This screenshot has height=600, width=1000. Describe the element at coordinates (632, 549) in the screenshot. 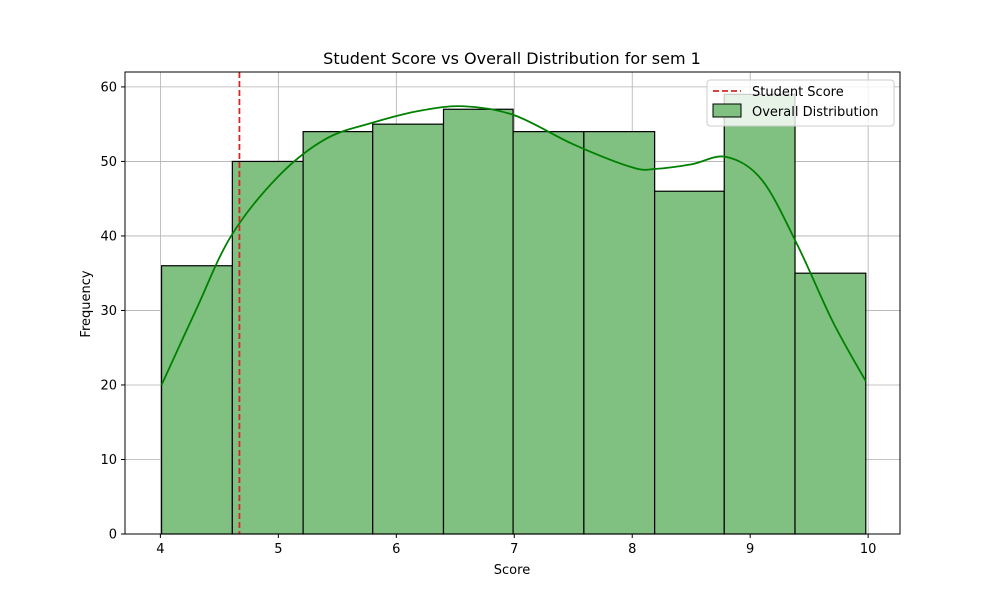

I see `x-tick-label: 8` at that location.